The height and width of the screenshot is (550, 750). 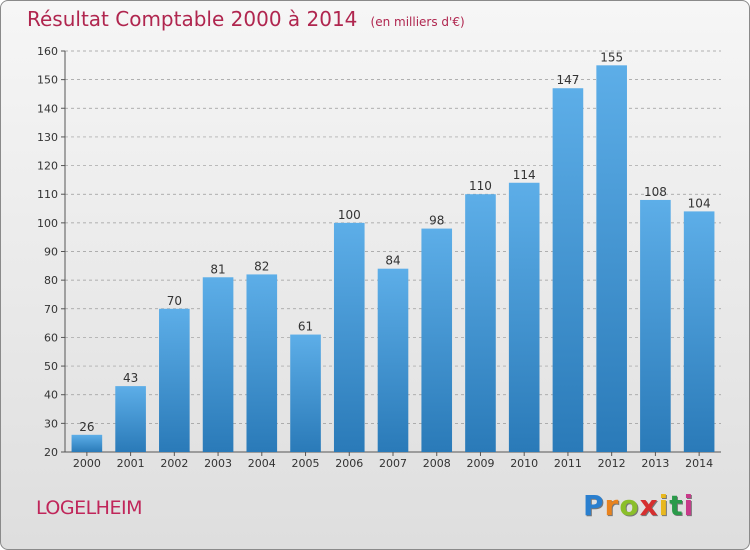 What do you see at coordinates (87, 463) in the screenshot?
I see `x-tick-label: 2000` at bounding box center [87, 463].